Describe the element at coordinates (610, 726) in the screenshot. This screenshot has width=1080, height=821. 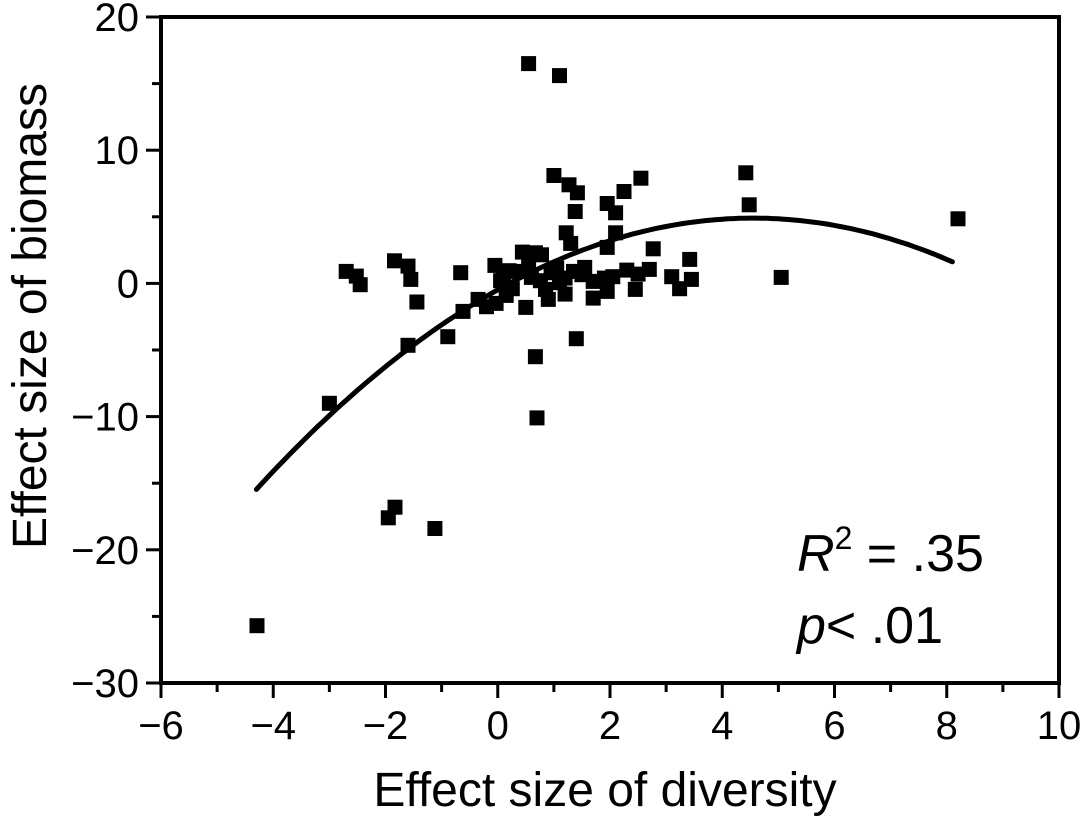
I see `x-tick-label: 2` at that location.